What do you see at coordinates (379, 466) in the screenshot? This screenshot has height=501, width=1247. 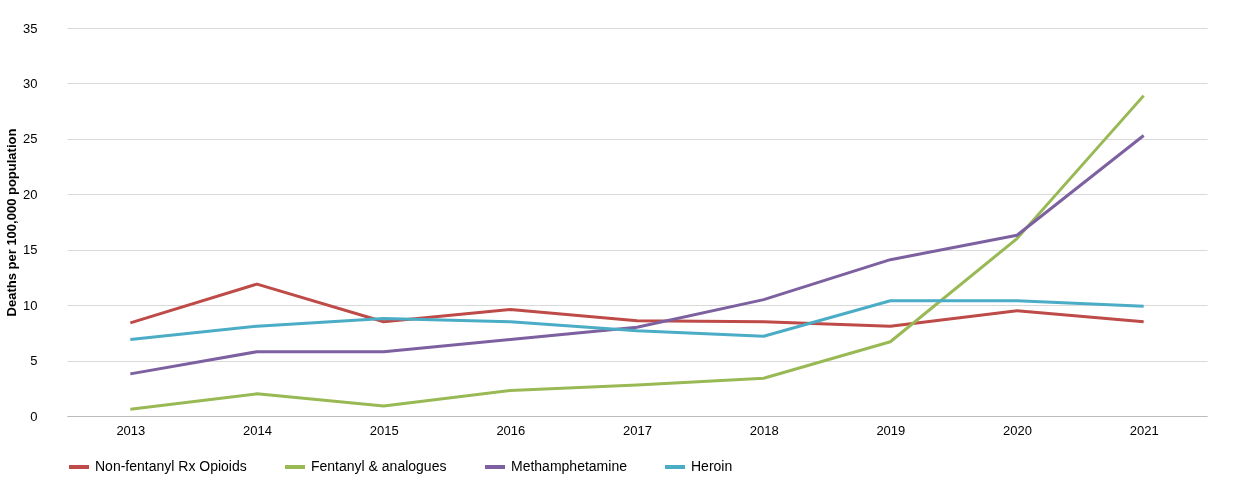 I see `legend-label: Fentanyl & analogues` at bounding box center [379, 466].